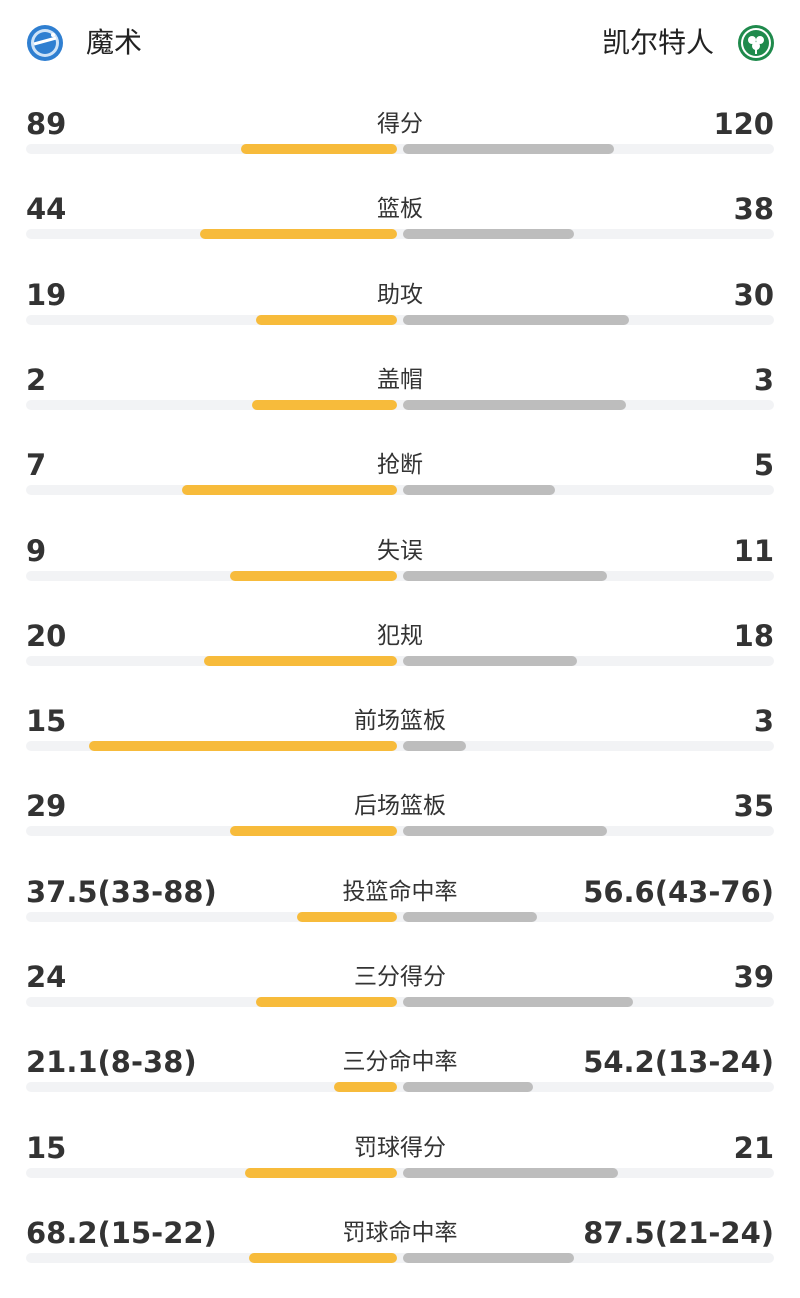 This screenshot has height=1298, width=800. I want to click on stat-row: 15 前场篮板 3, so click(400, 743).